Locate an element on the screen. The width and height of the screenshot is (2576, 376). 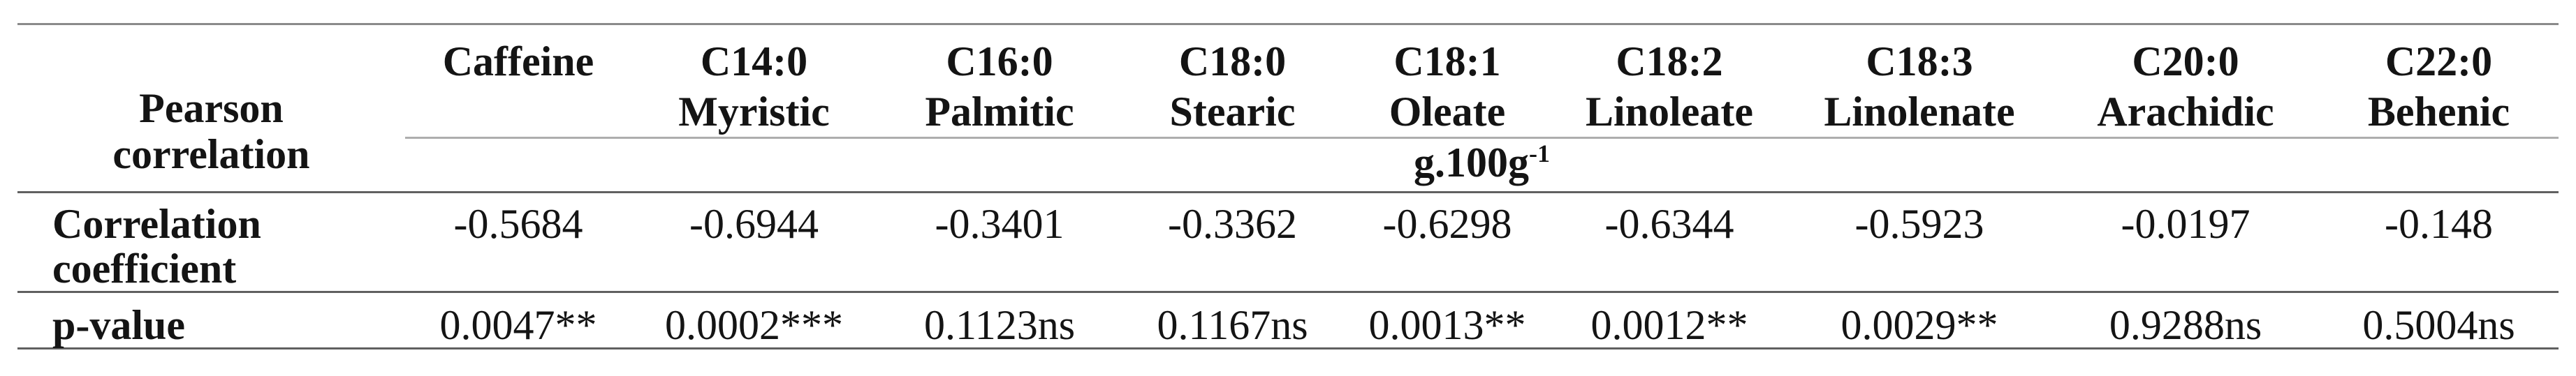
unit-cell-g-per-100g: g.100g-1 is located at coordinates (1482, 165).